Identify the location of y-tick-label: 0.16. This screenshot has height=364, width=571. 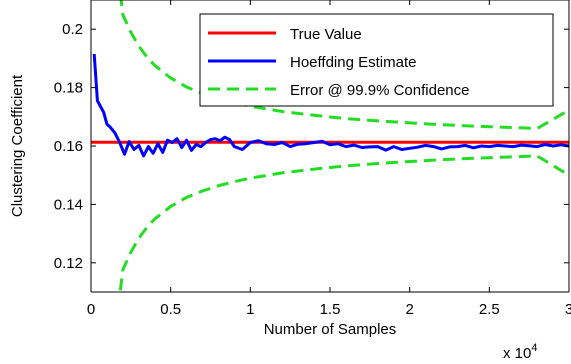
(68, 146).